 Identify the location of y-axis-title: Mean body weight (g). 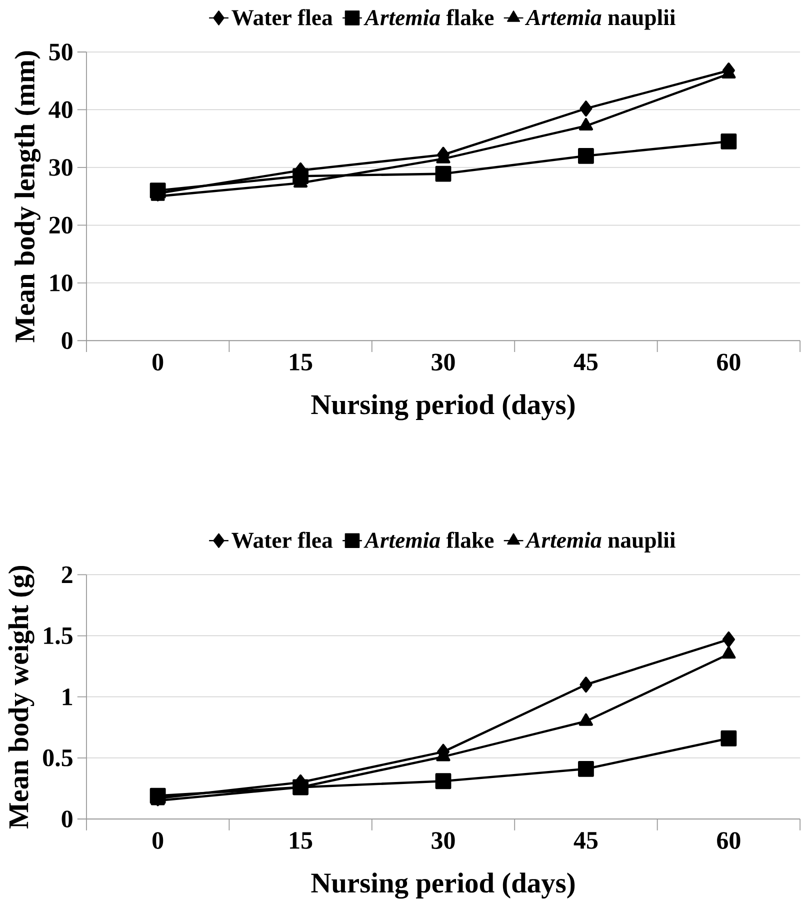
(21, 697).